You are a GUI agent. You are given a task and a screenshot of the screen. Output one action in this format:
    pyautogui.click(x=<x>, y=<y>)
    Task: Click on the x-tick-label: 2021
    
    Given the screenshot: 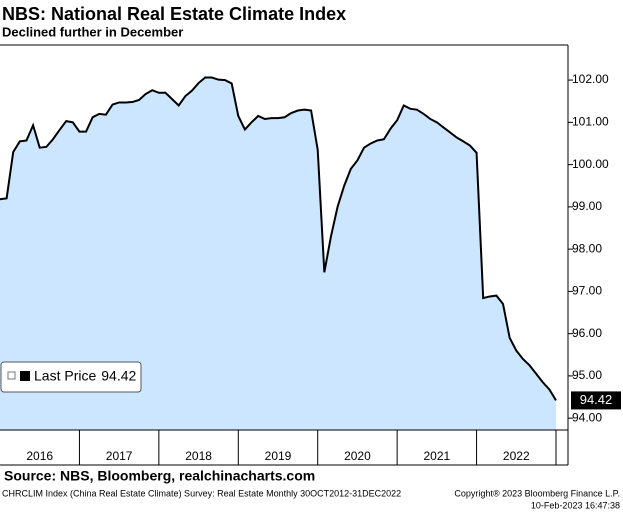 What is the action you would take?
    pyautogui.click(x=437, y=456)
    